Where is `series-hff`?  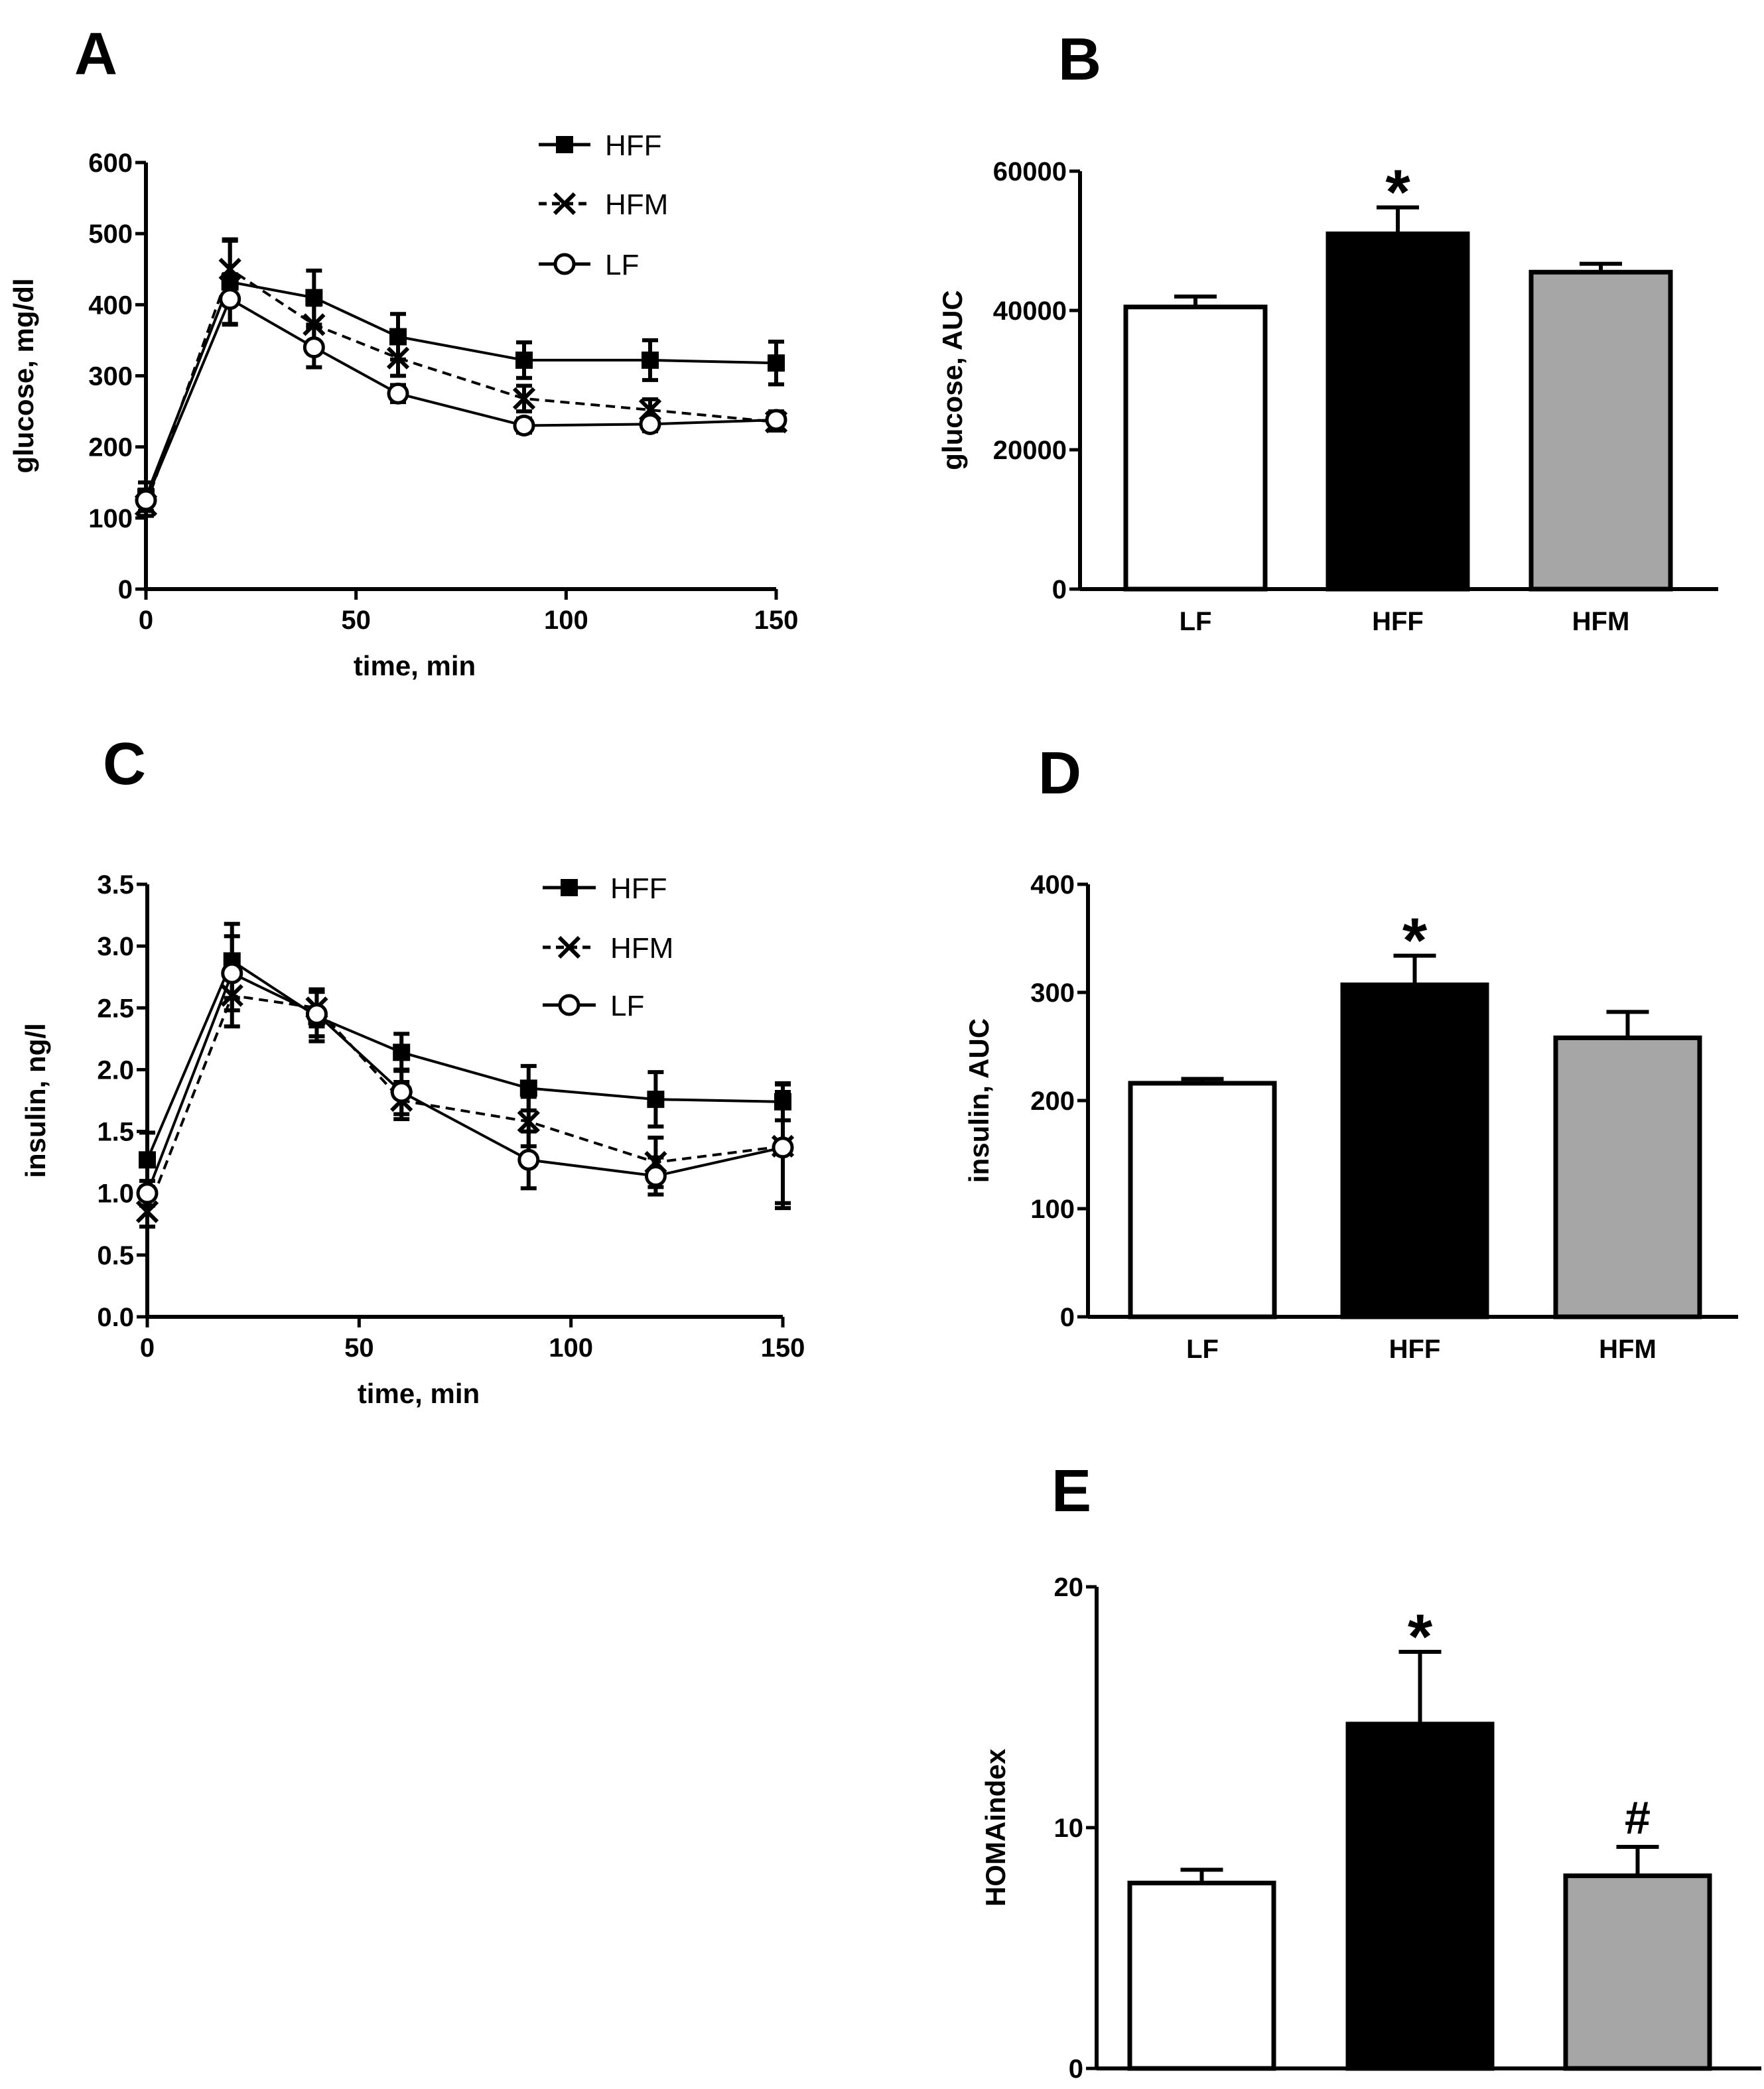
series-hff is located at coordinates (461, 375).